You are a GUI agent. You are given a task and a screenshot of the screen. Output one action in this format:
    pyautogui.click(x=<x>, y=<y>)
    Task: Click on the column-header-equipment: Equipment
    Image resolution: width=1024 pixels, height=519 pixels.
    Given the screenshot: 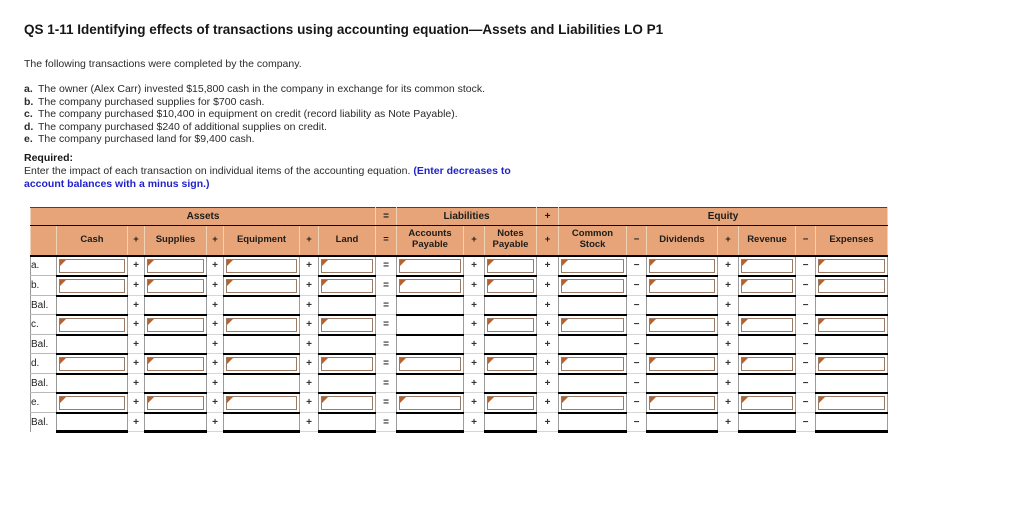 What is the action you would take?
    pyautogui.click(x=261, y=241)
    